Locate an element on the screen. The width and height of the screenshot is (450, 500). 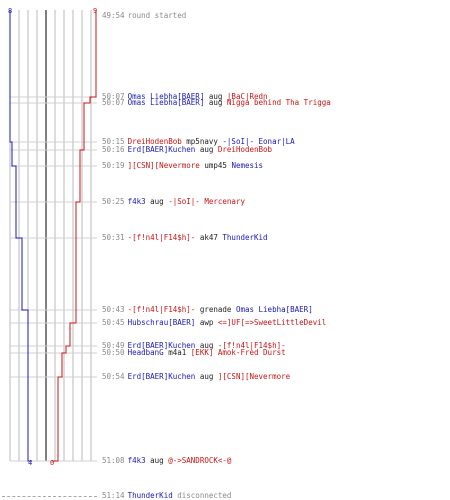
event-part: [EKK] Amok-Fred Durst is located at coordinates (238, 352).